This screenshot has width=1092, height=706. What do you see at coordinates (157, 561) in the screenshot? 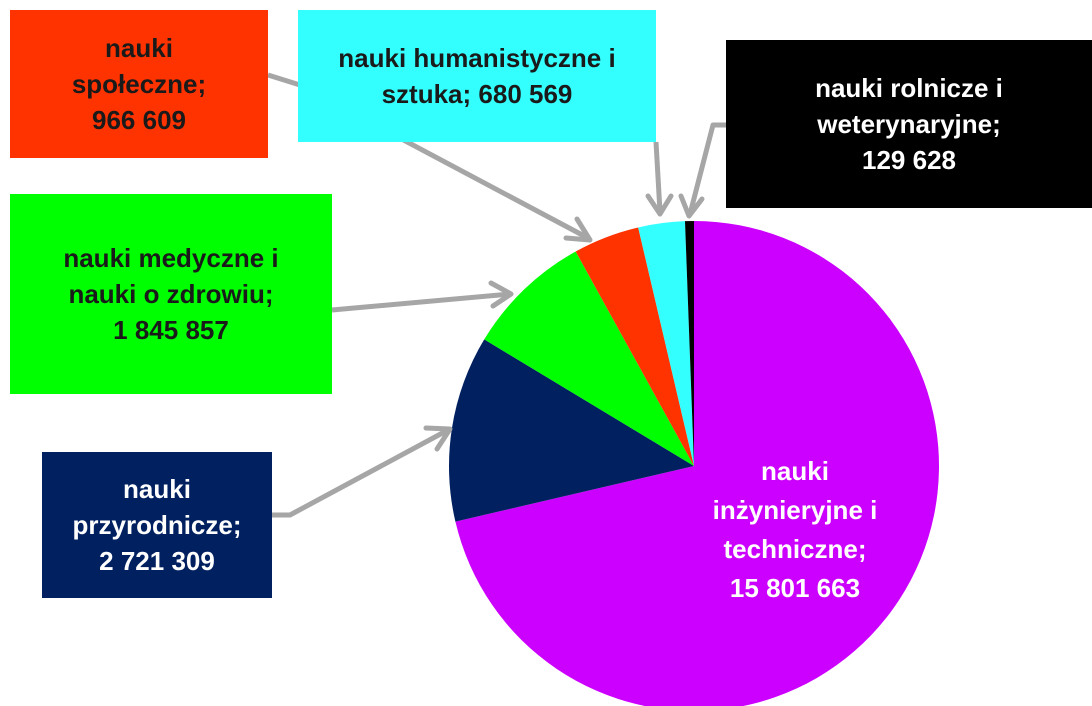
I see `value-label: 2 721 309` at bounding box center [157, 561].